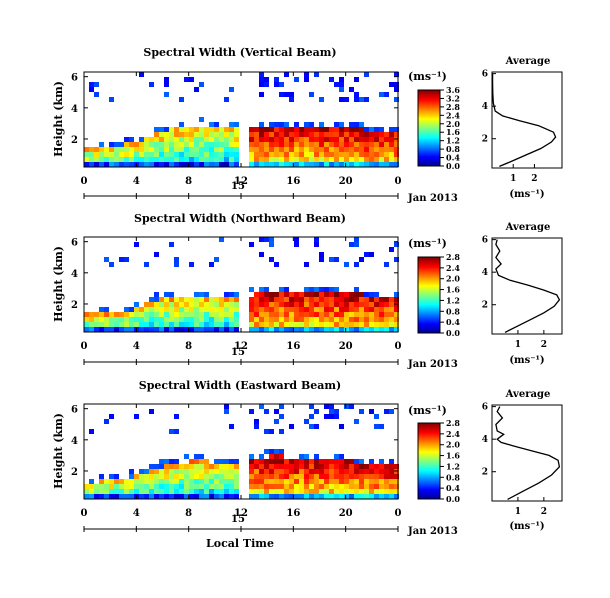 This screenshot has width=610, height=598. What do you see at coordinates (74, 243) in the screenshot?
I see `y-tick-label: 6` at bounding box center [74, 243].